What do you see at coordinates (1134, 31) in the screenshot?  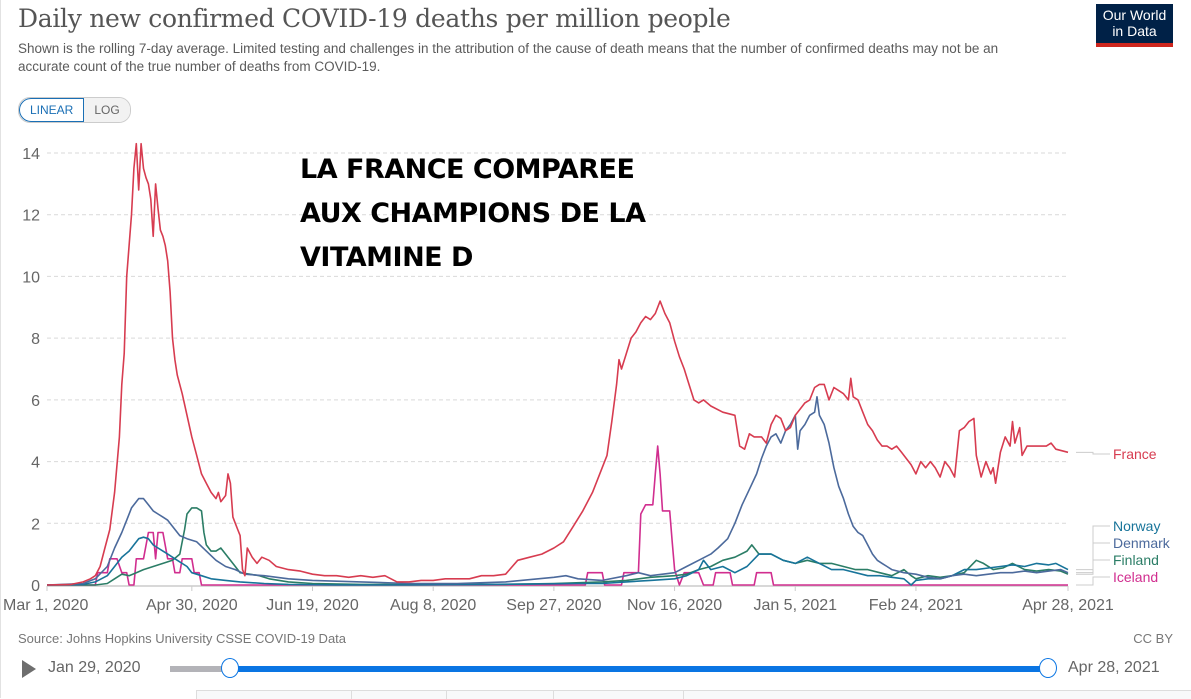 I see `logo-line-2: in Data` at bounding box center [1134, 31].